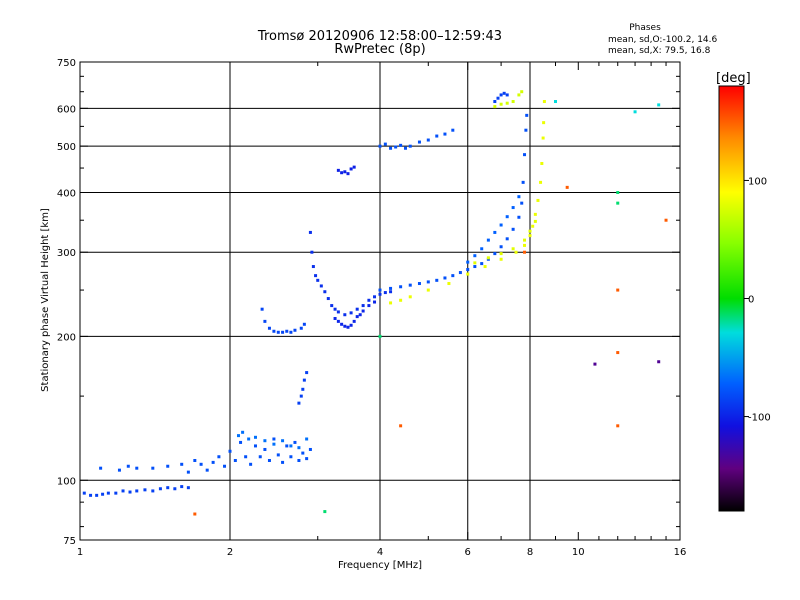 This screenshot has width=800, height=600. What do you see at coordinates (757, 300) in the screenshot?
I see `colorbar-ticks: 100 0 -100` at bounding box center [757, 300].